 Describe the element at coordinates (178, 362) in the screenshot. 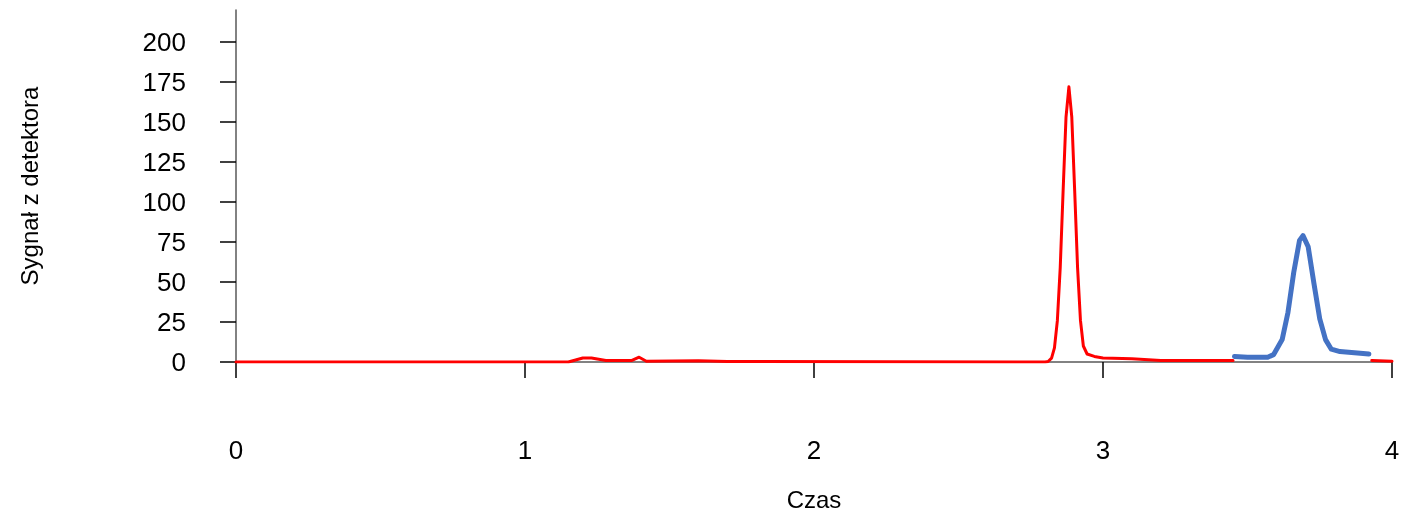

I see `y-tick-label: 0` at that location.